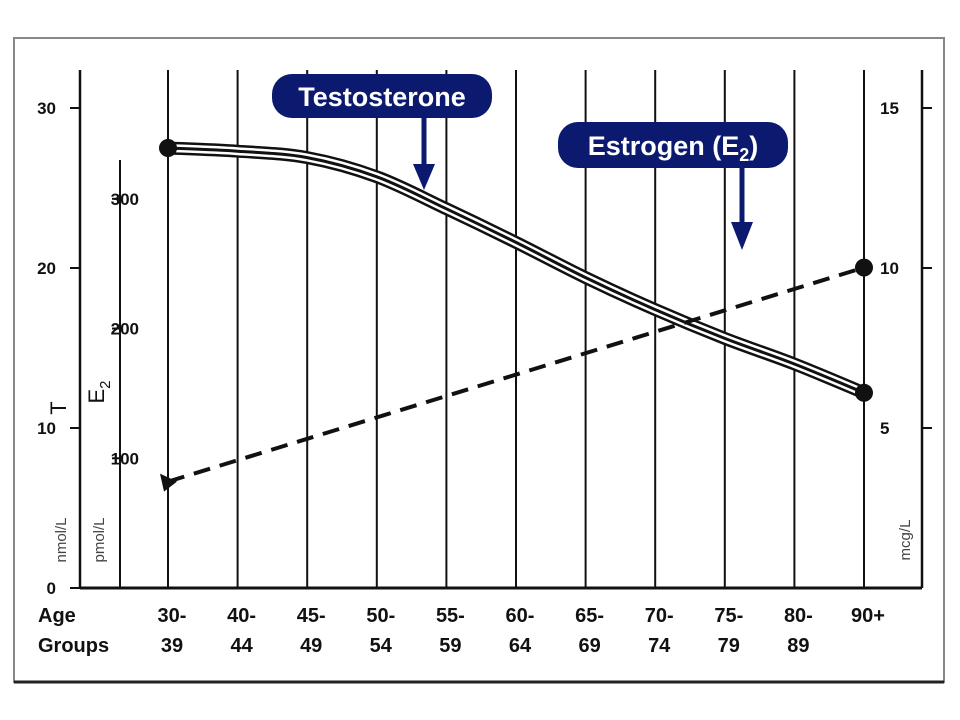  What do you see at coordinates (864, 392) in the screenshot?
I see `testosterone-end-point` at bounding box center [864, 392].